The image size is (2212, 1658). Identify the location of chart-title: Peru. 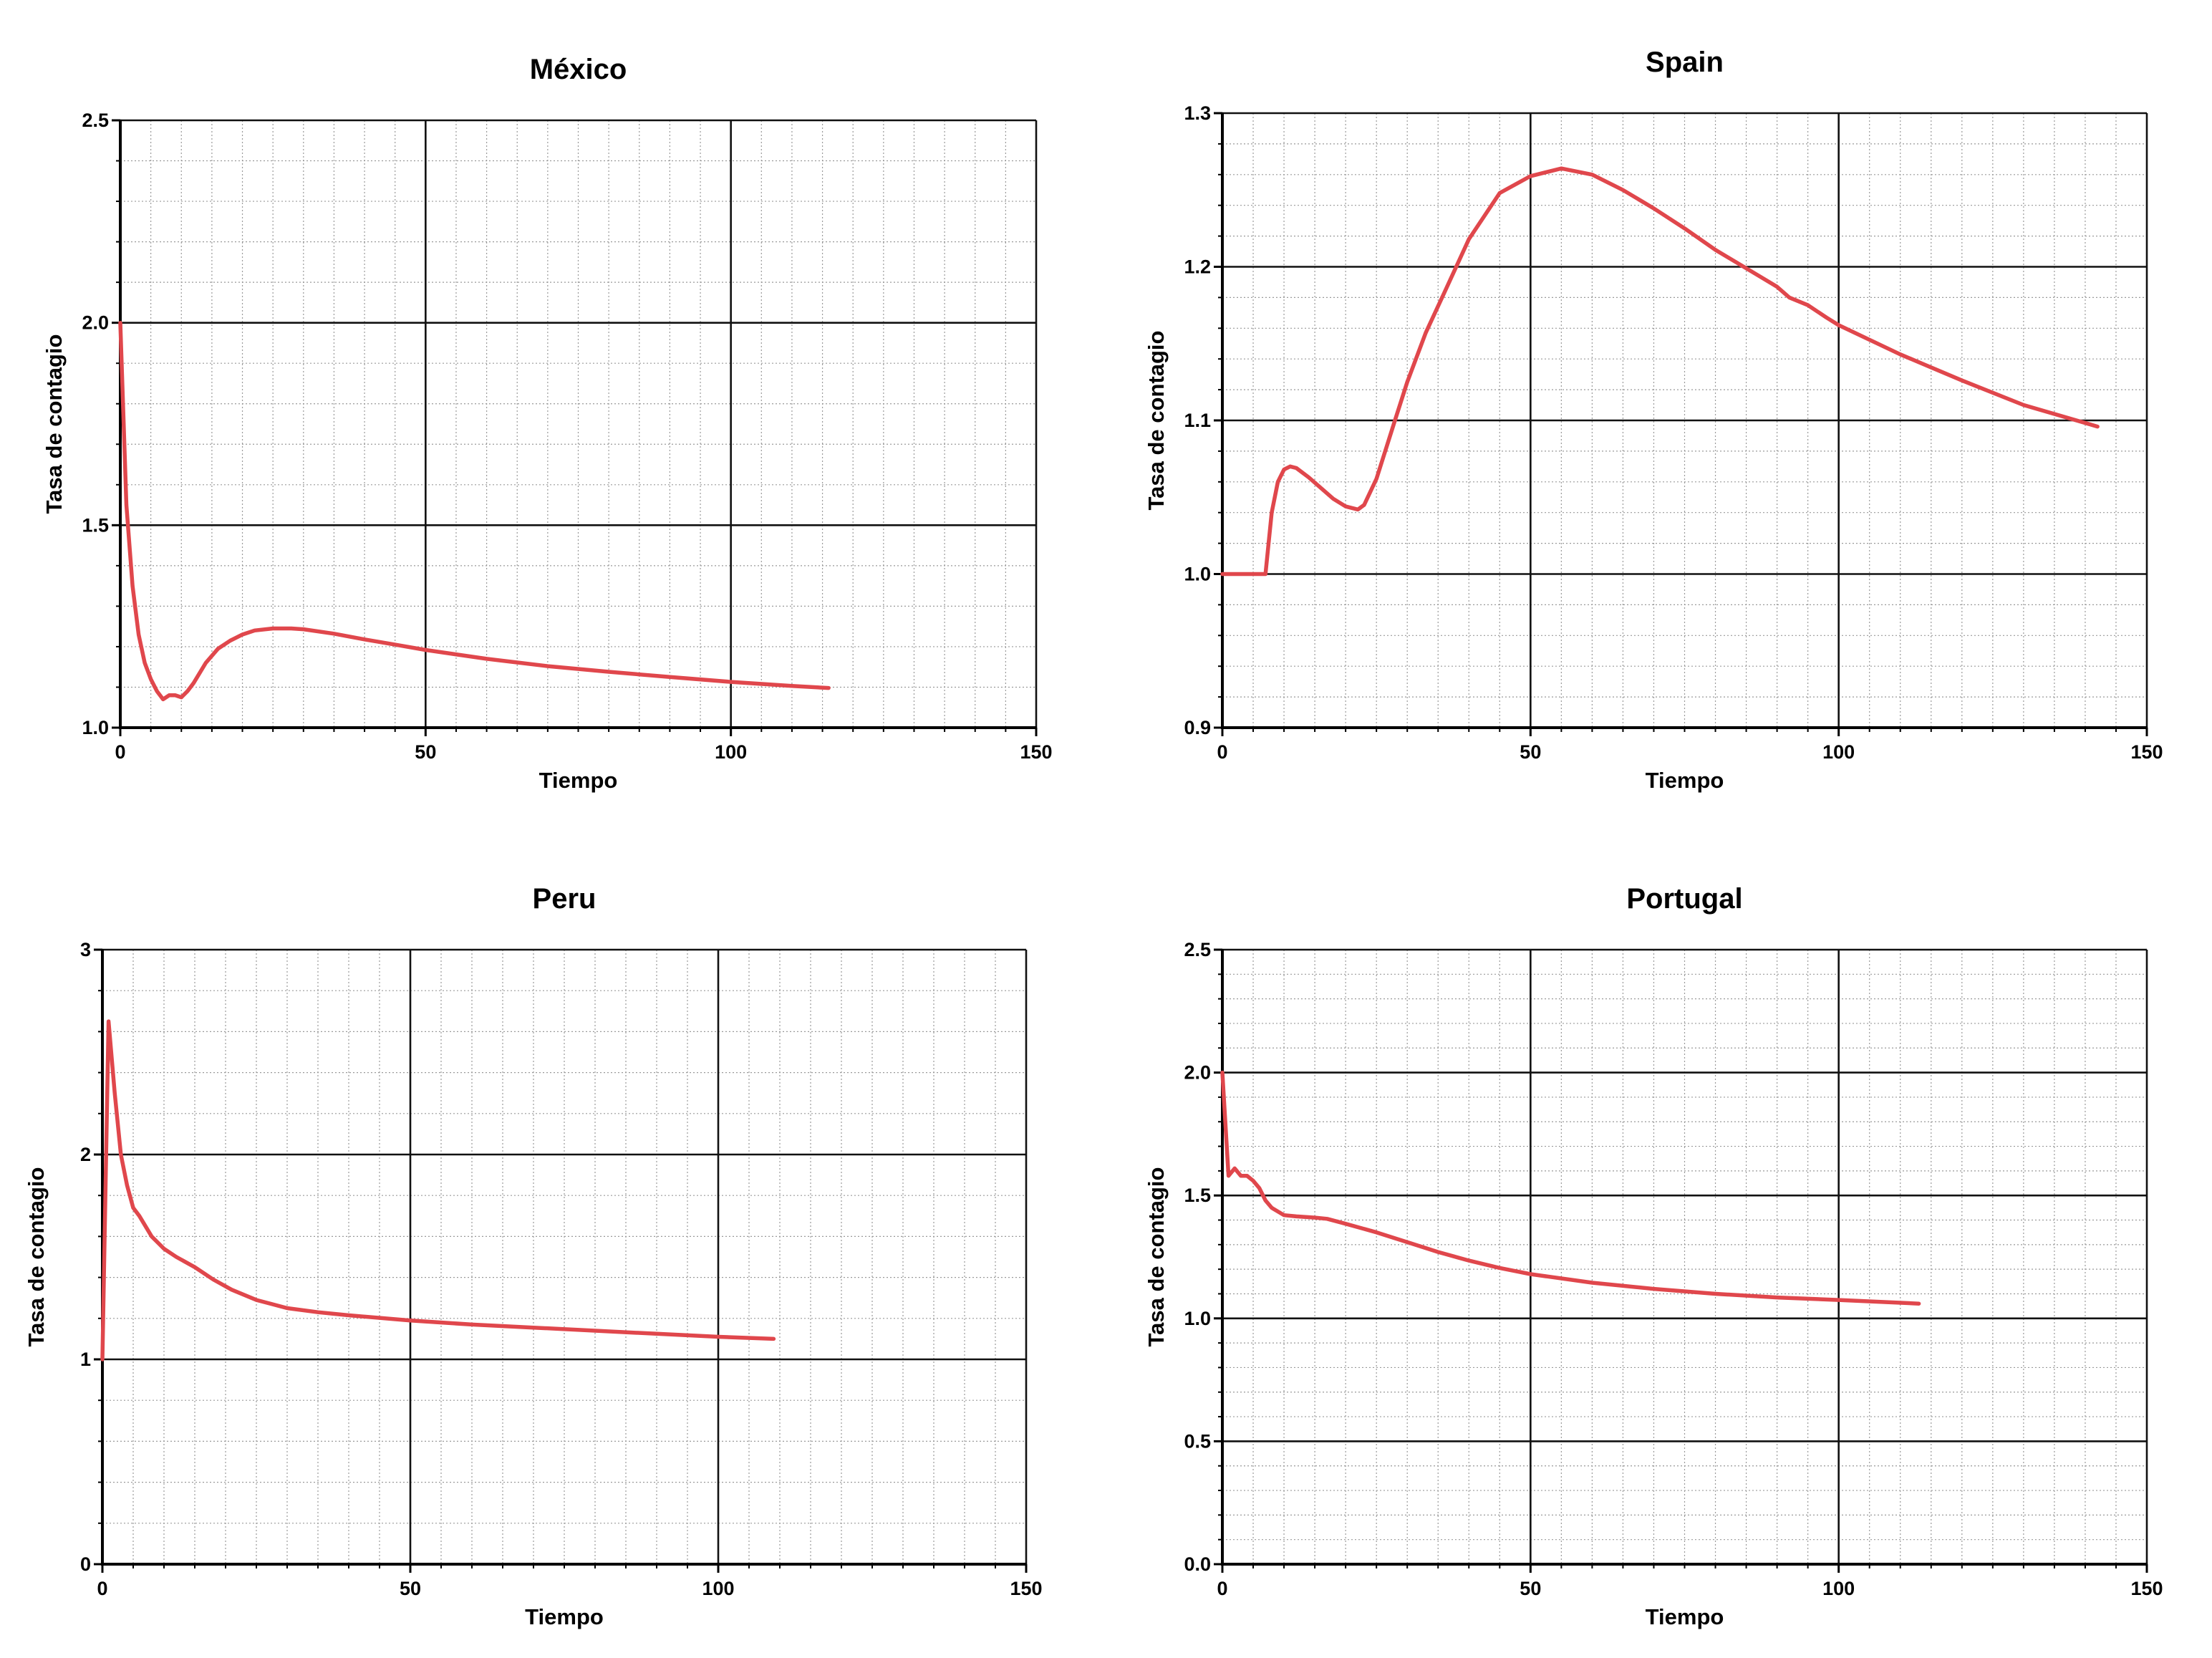
(565, 899).